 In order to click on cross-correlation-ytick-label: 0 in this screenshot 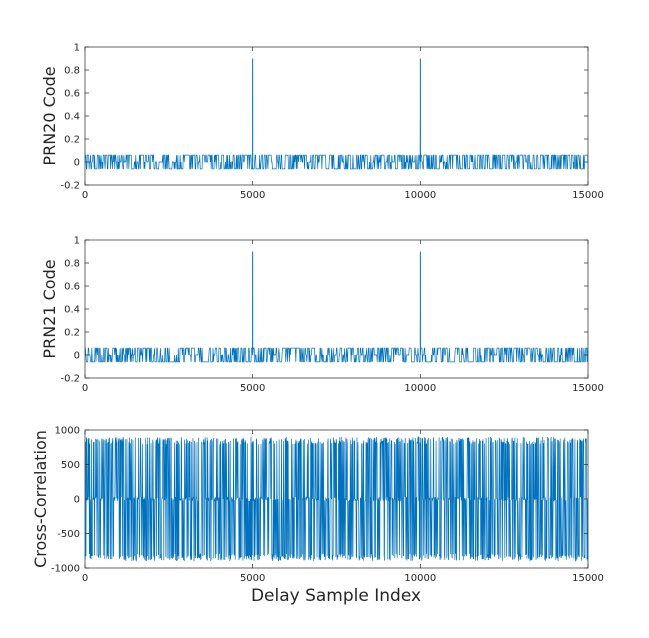, I will do `click(77, 500)`.